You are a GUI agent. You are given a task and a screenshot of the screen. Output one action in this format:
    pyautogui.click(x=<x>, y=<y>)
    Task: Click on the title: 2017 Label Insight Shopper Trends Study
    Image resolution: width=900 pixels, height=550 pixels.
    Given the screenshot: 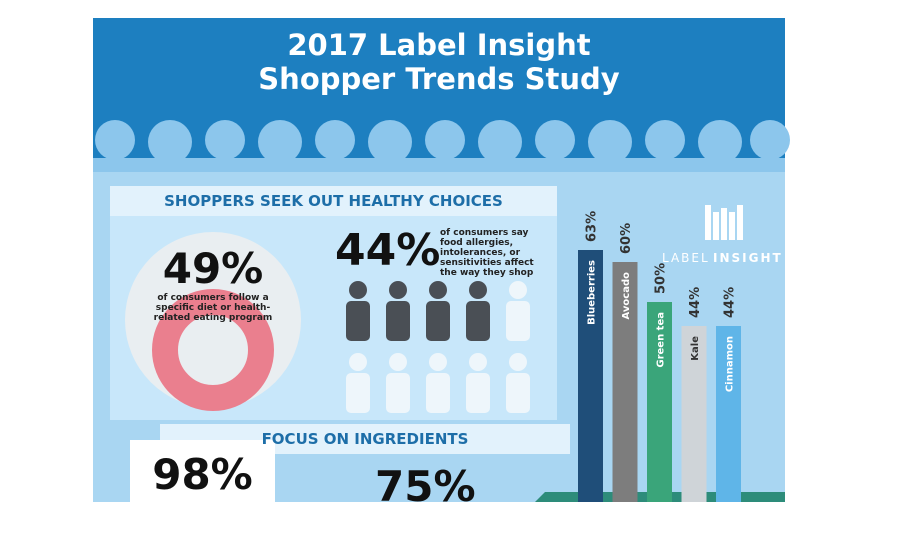 What is the action you would take?
    pyautogui.click(x=439, y=62)
    